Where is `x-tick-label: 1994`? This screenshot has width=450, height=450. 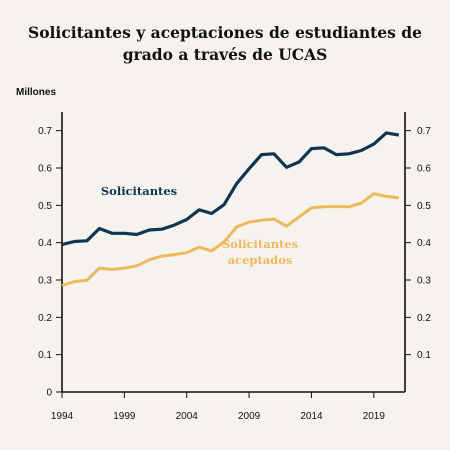 x-tick-label: 1994 is located at coordinates (62, 416).